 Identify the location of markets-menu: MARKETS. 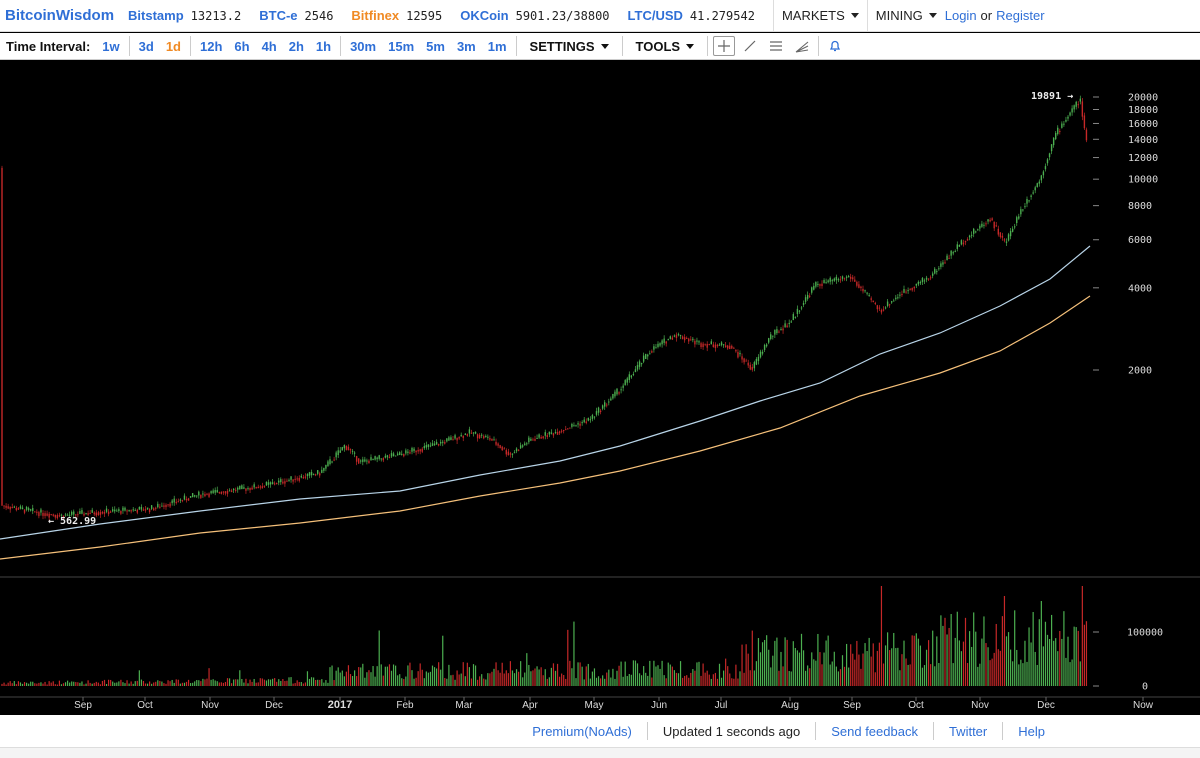
(820, 15).